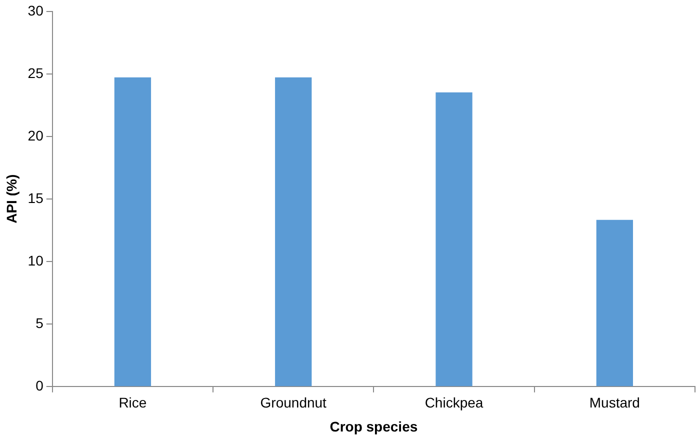  Describe the element at coordinates (36, 198) in the screenshot. I see `y-tick-label: 15` at that location.